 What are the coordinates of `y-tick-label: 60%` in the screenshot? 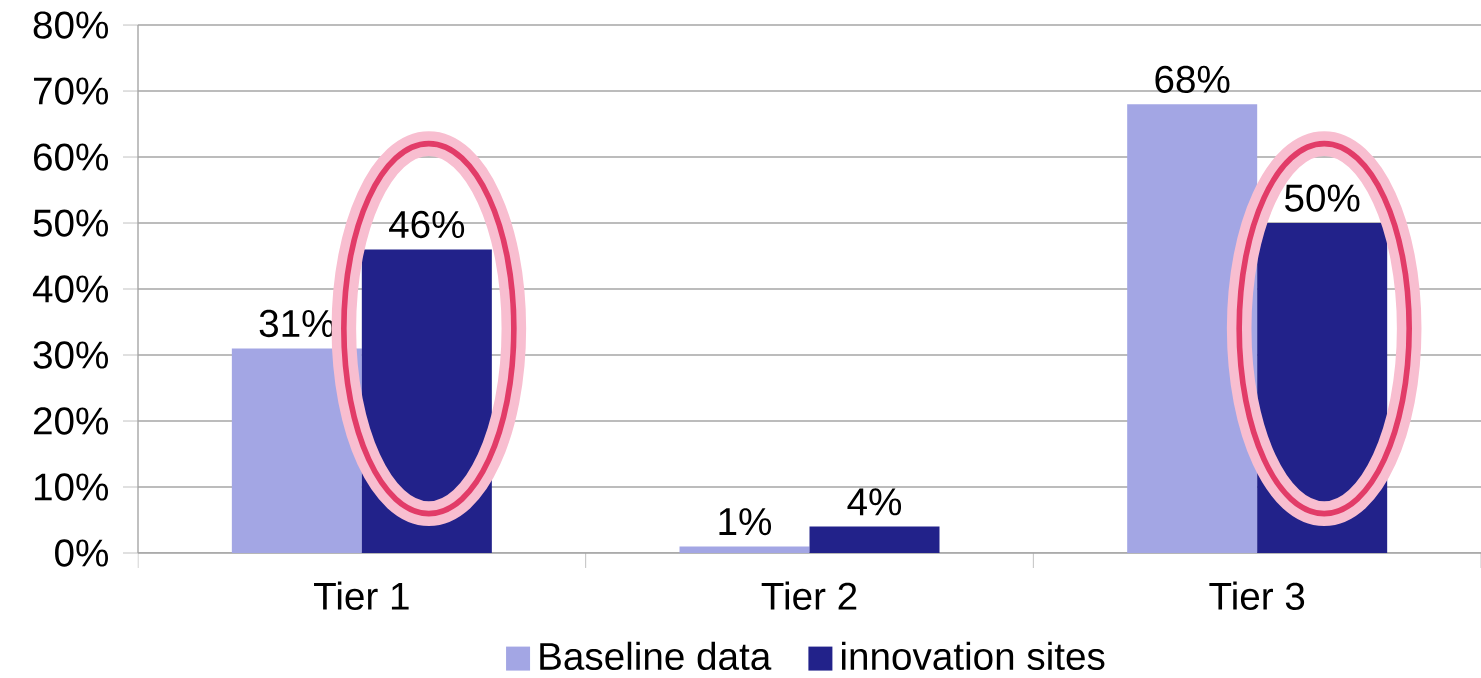 It's located at (71, 157).